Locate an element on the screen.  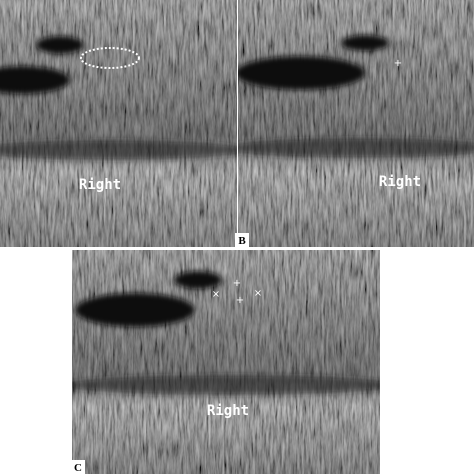
panel-tag: C is located at coordinates (78, 468).